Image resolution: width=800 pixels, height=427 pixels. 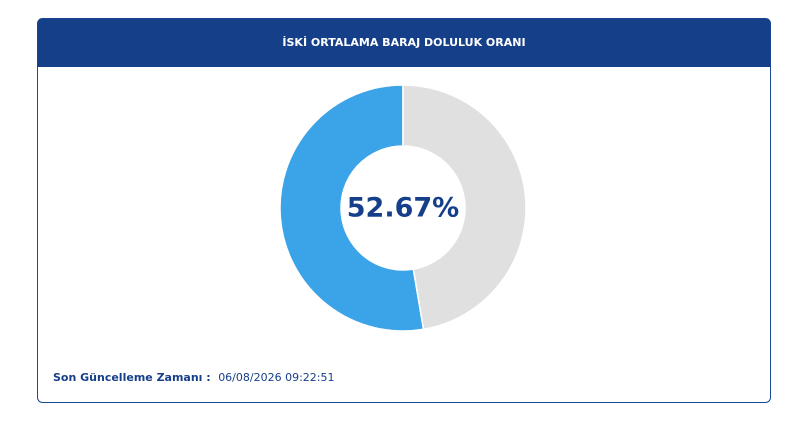 What do you see at coordinates (132, 377) in the screenshot?
I see `footer-label: Son Güncelleme Zamanı :` at bounding box center [132, 377].